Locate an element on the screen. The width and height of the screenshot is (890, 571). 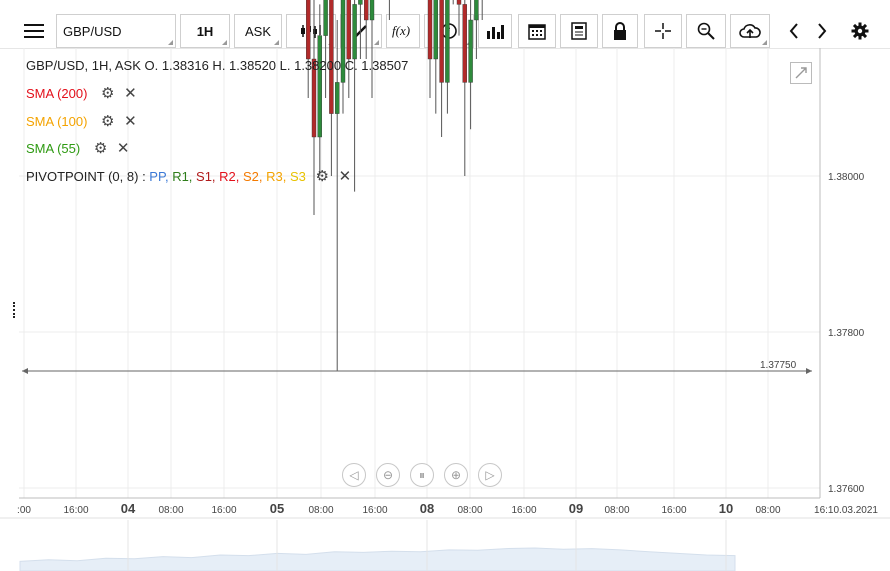
calendar-icon is located at coordinates (537, 32).